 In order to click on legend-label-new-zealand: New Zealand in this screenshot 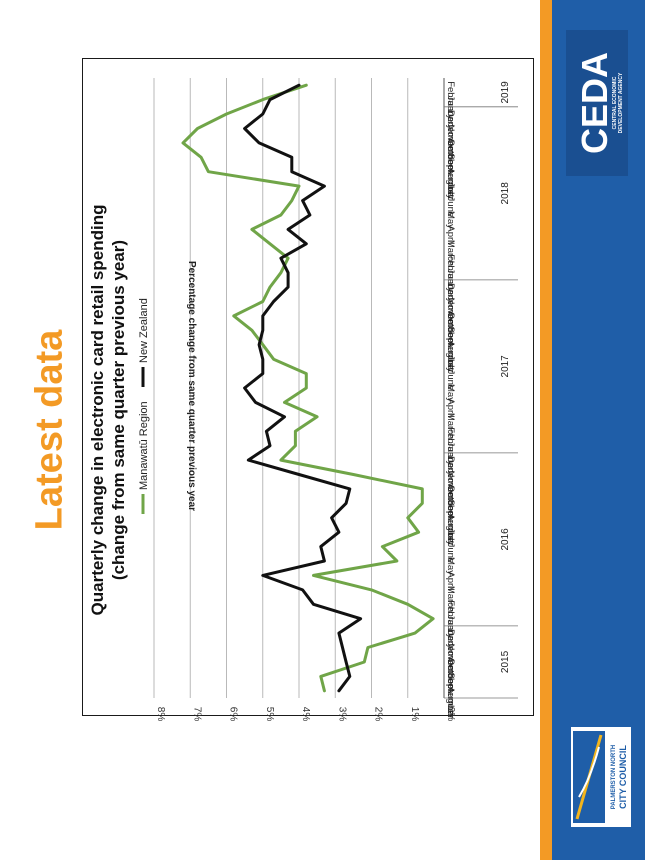, I will do `click(144, 330)`.